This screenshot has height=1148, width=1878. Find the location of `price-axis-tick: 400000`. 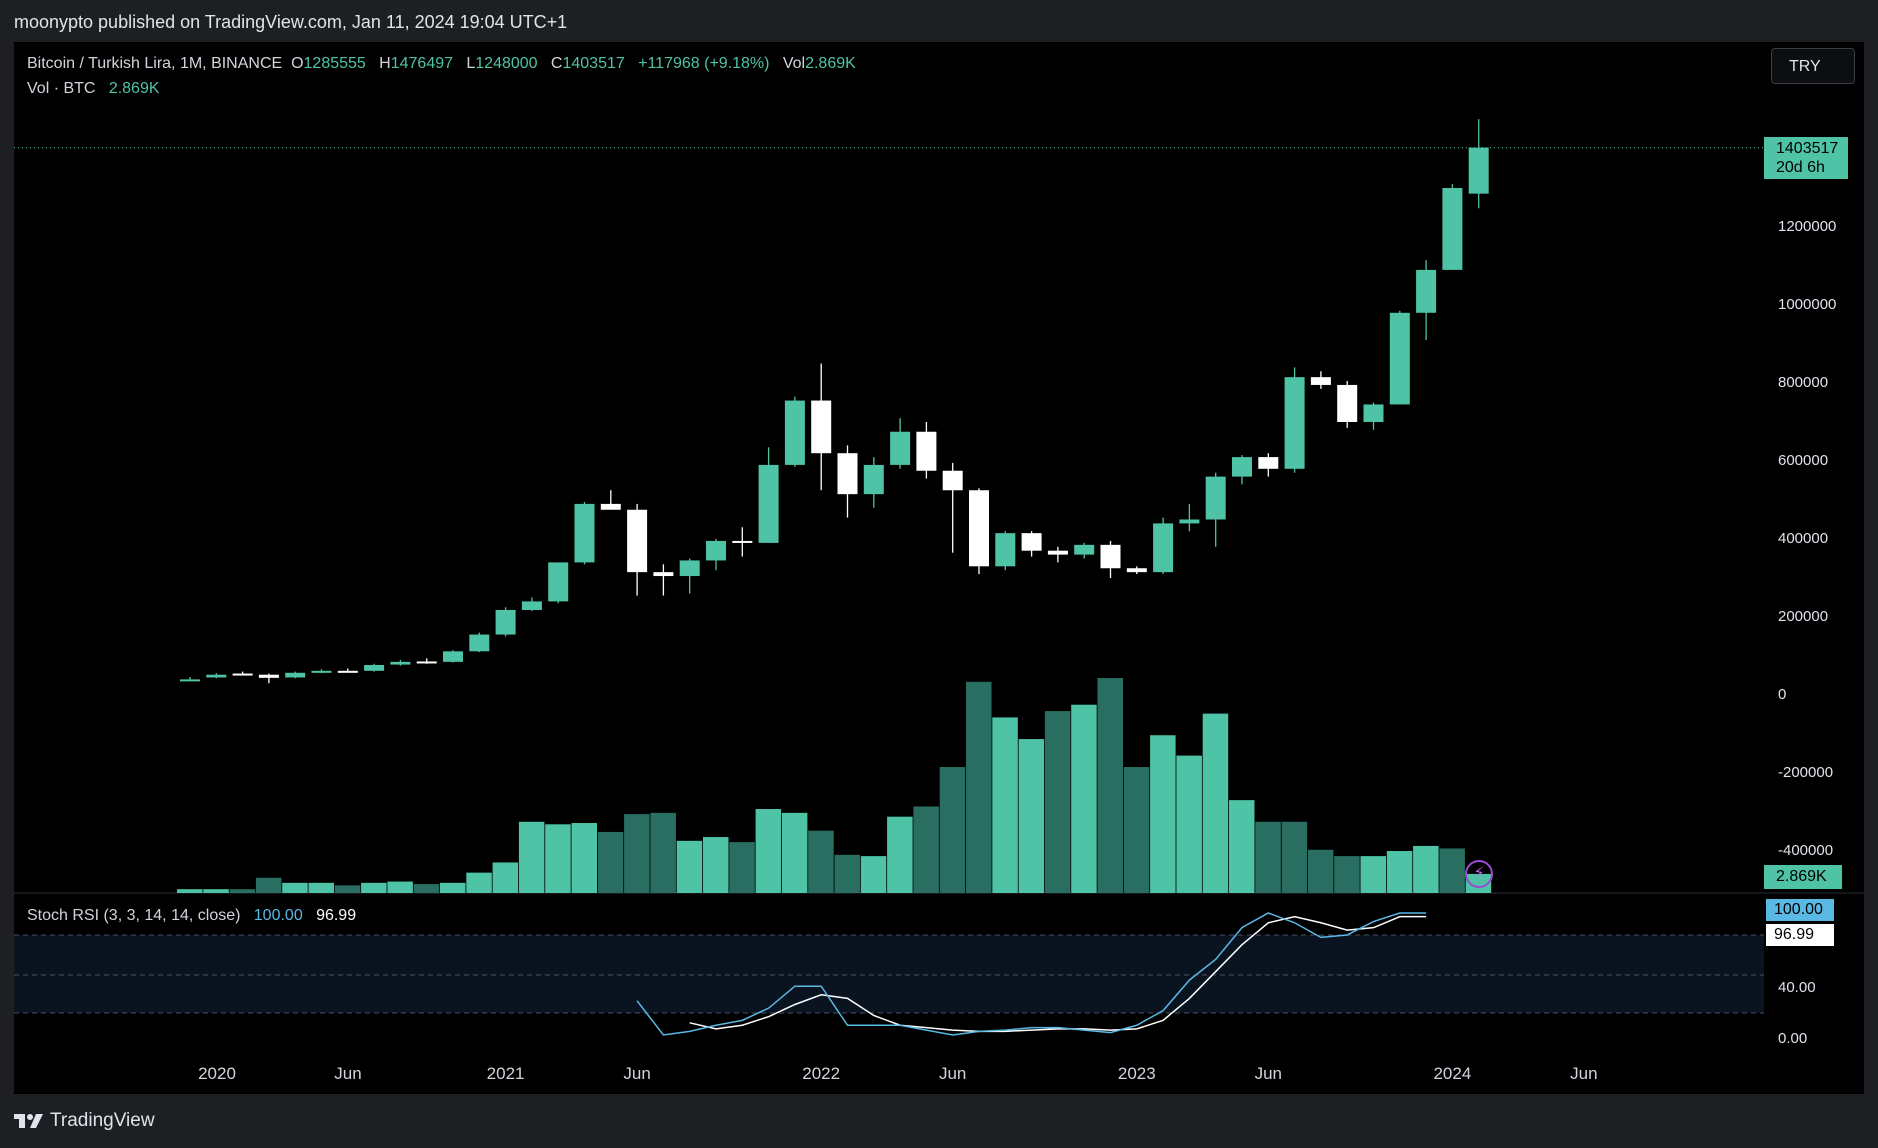

price-axis-tick: 400000 is located at coordinates (1803, 538).